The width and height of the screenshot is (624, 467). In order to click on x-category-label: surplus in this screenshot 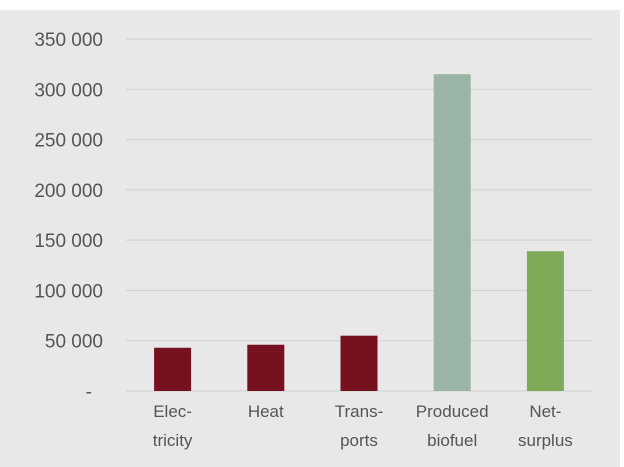, I will do `click(545, 440)`.